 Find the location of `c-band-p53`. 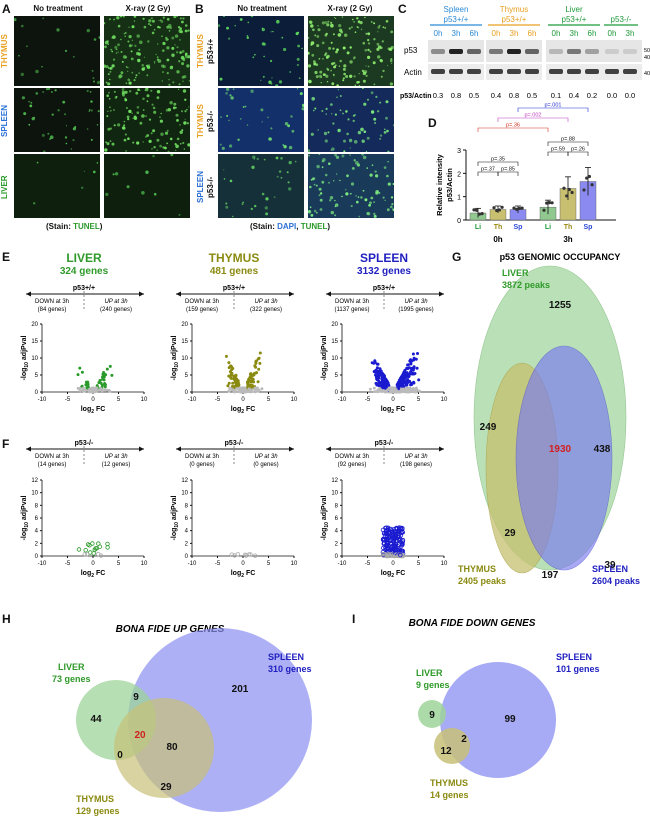

c-band-p53 is located at coordinates (438, 51).